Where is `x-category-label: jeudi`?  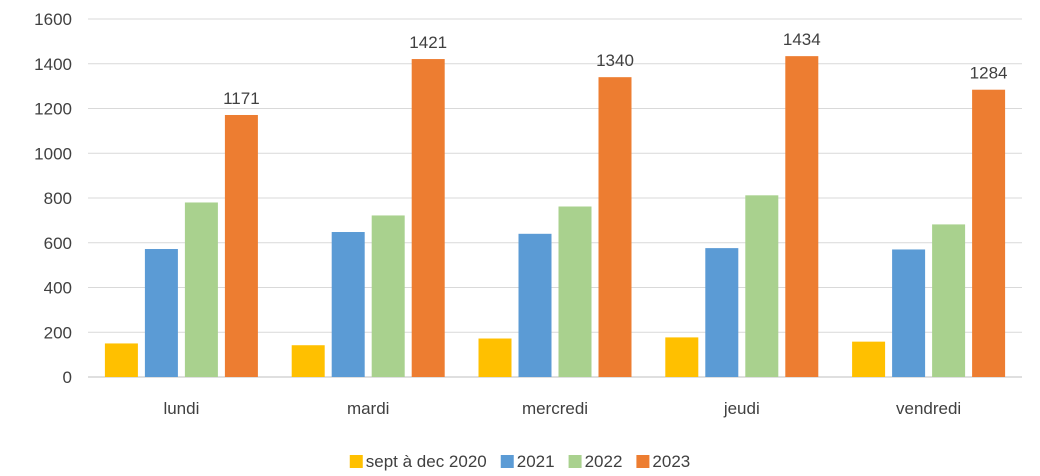
x-category-label: jeudi is located at coordinates (741, 408).